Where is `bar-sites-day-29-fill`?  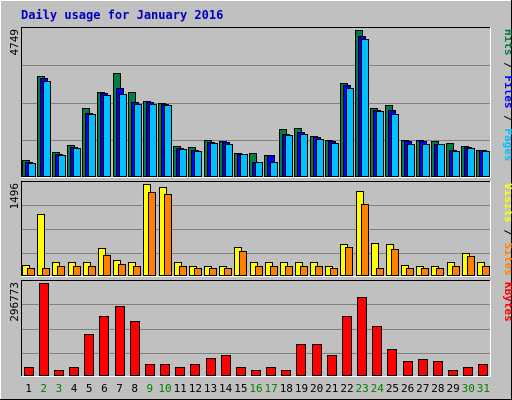
bar-sites-day-29-fill is located at coordinates (456, 271).